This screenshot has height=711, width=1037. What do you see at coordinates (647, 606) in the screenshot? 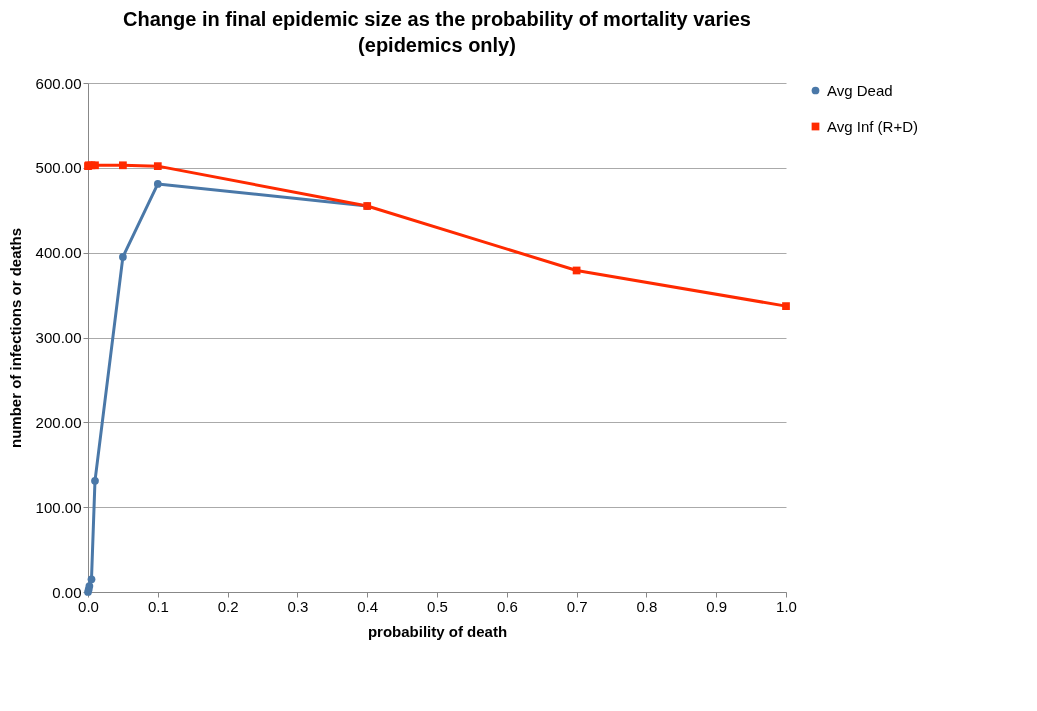
I see `x-tick-label: 0.8` at bounding box center [647, 606].